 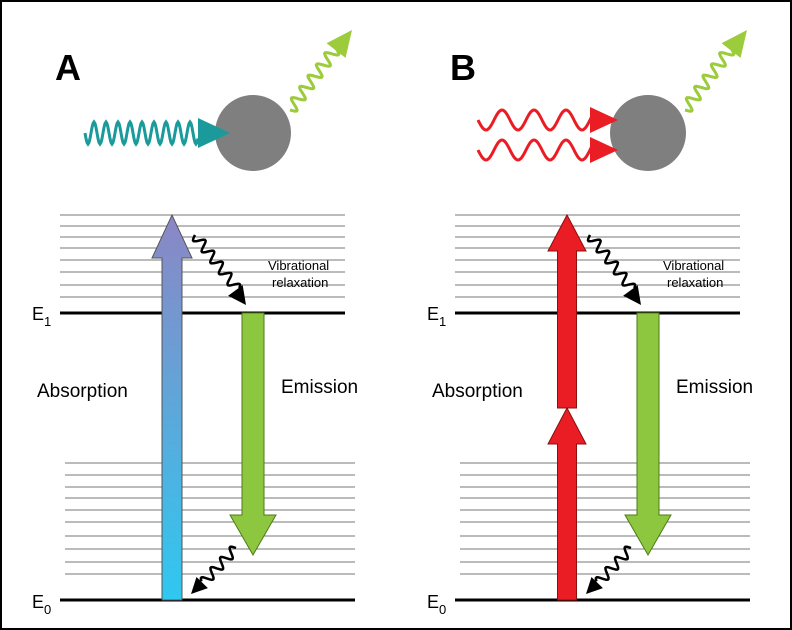 What do you see at coordinates (68, 67) in the screenshot?
I see `panel-label: A` at bounding box center [68, 67].